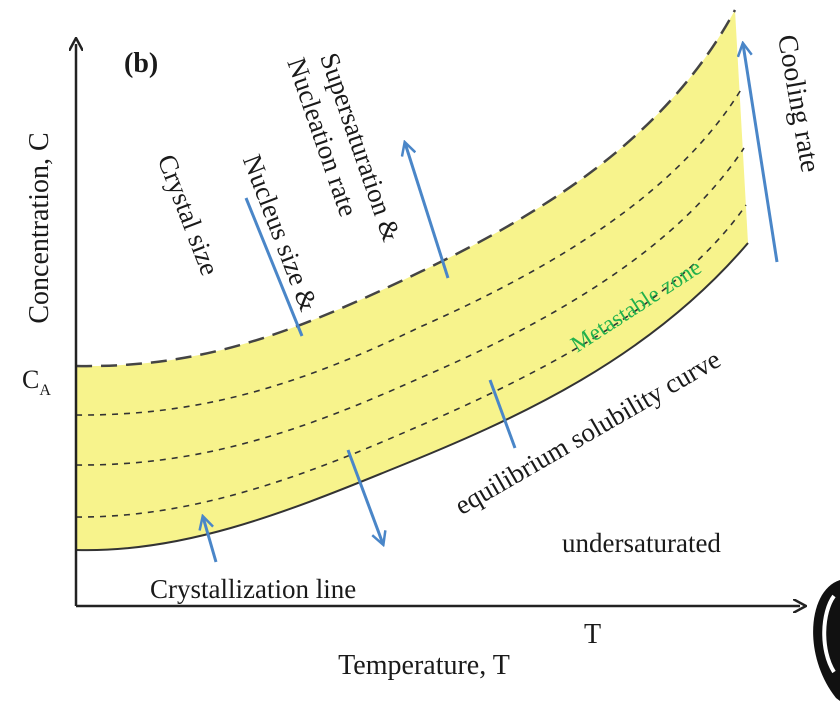 Image resolution: width=840 pixels, height=701 pixels. Describe the element at coordinates (274, 267) in the screenshot. I see `arrow-nucleus-size` at that location.